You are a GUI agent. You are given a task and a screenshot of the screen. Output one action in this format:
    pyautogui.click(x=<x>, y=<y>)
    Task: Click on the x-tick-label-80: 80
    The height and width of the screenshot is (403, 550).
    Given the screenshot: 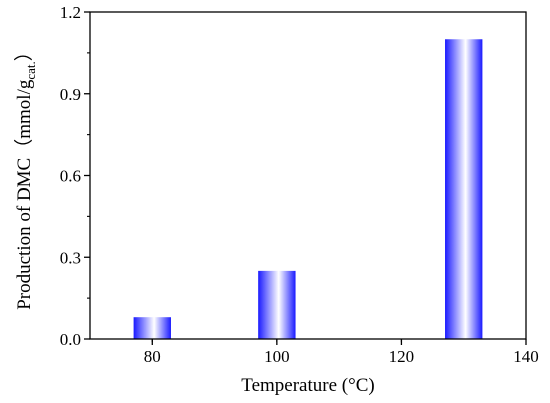 What is the action you would take?
    pyautogui.click(x=152, y=356)
    